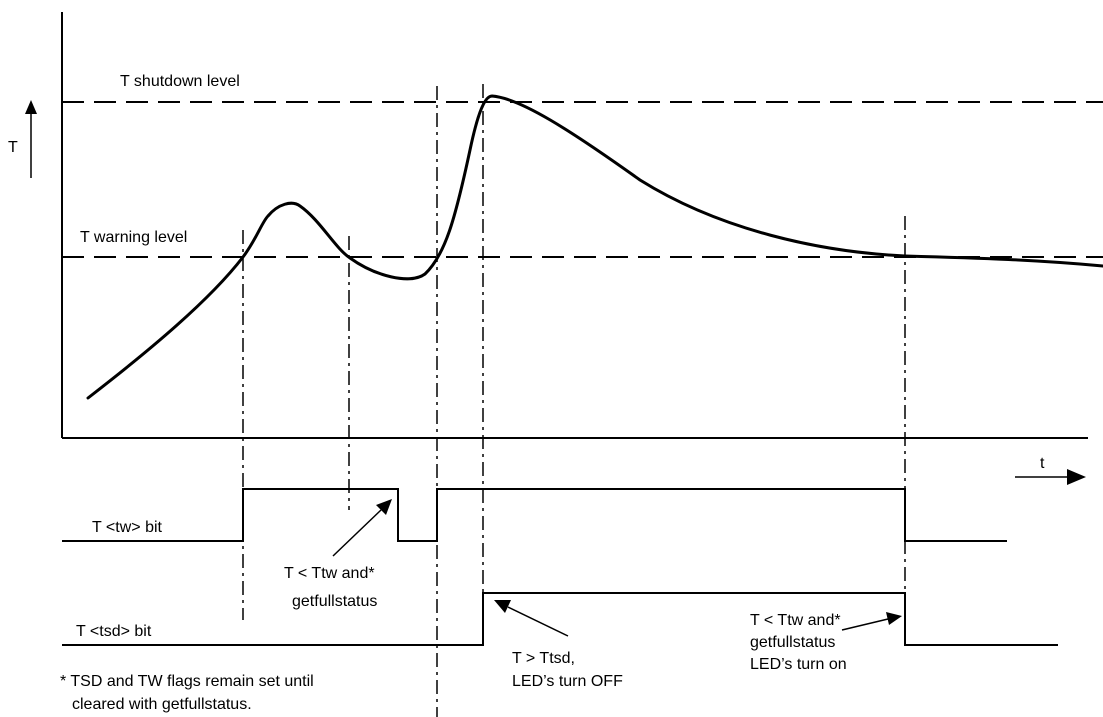 Image resolution: width=1103 pixels, height=717 pixels. What do you see at coordinates (334, 601) in the screenshot?
I see `tw-clear-text-line2: getfullstatus` at bounding box center [334, 601].